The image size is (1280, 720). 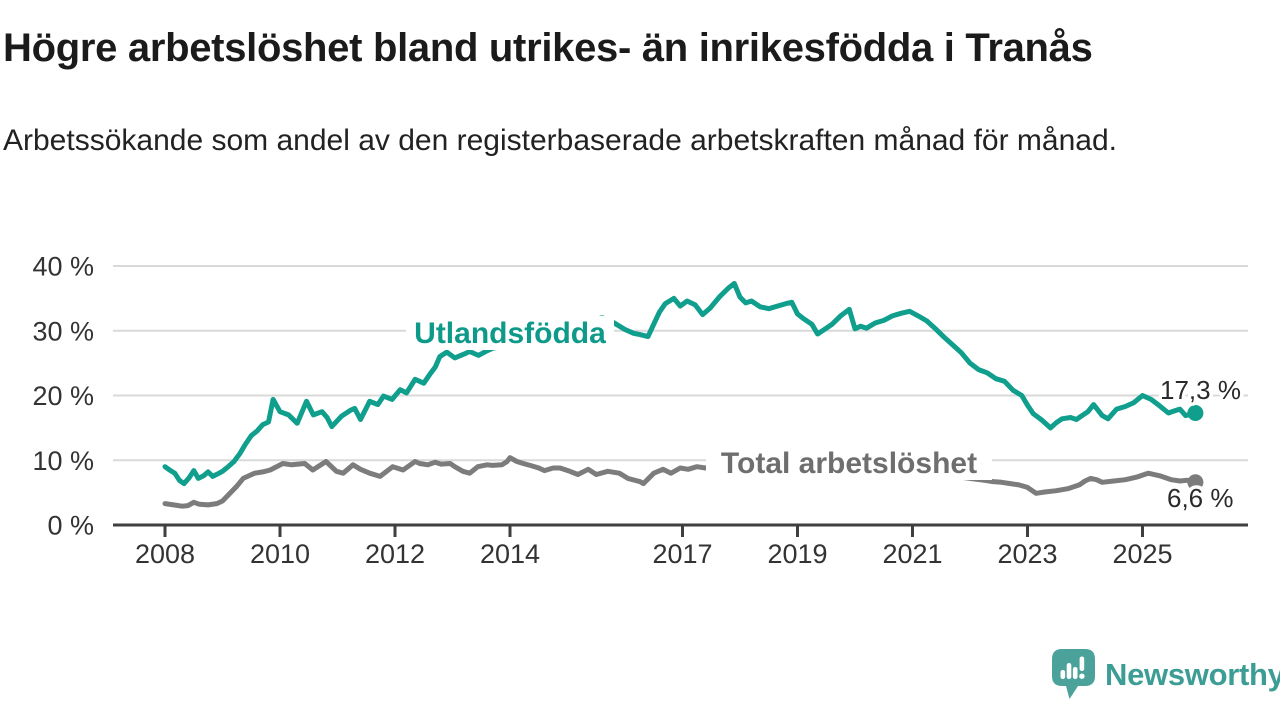 What do you see at coordinates (63, 331) in the screenshot?
I see `y-tick-label-30: 30 %` at bounding box center [63, 331].